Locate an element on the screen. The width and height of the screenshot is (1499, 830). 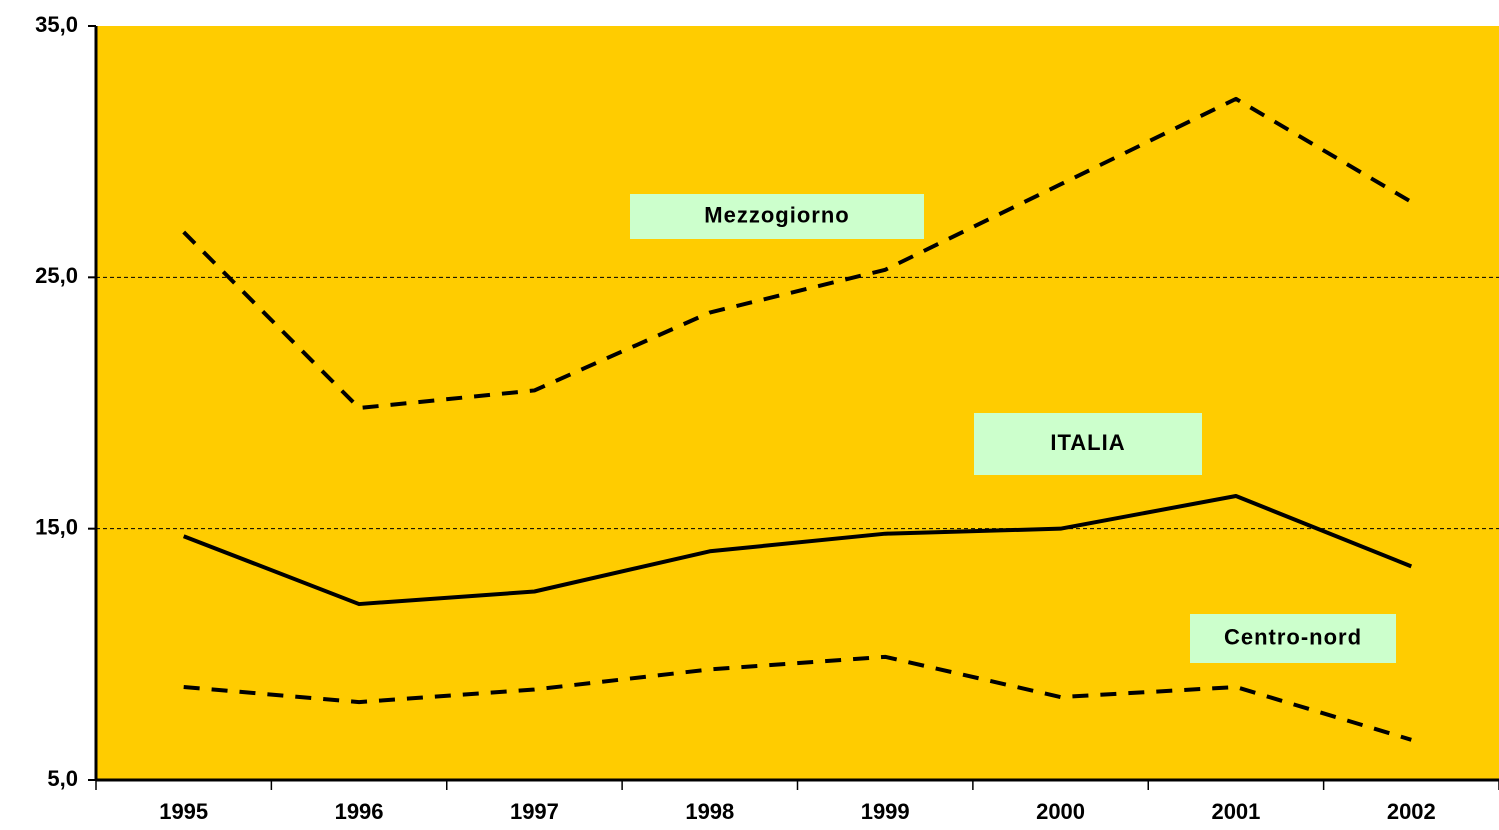
series-label: Mezzogiorno is located at coordinates (776, 214).